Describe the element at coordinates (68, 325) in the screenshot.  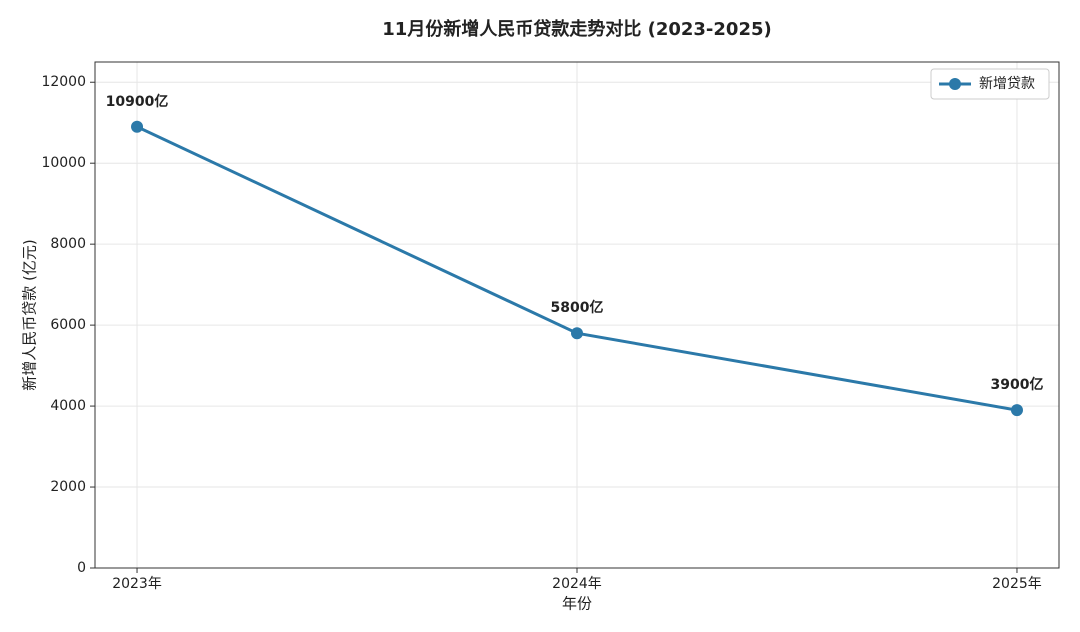
I see `y-tick-label: 6000` at that location.